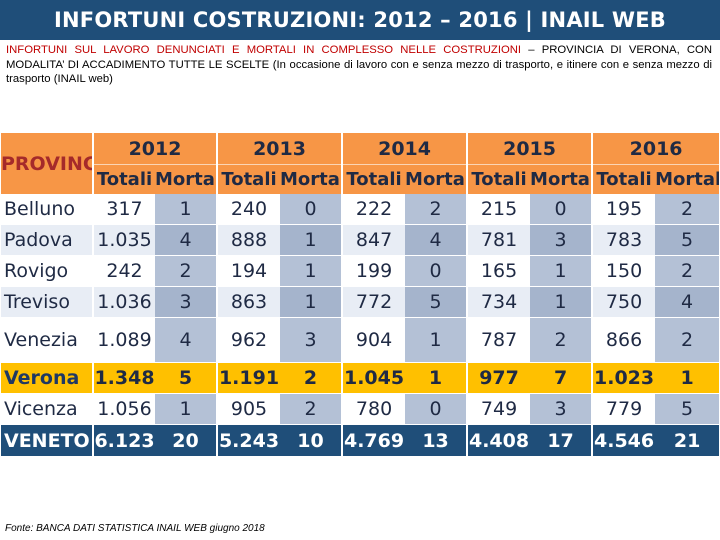  Describe the element at coordinates (498, 271) in the screenshot. I see `totali-cell: 165` at that location.